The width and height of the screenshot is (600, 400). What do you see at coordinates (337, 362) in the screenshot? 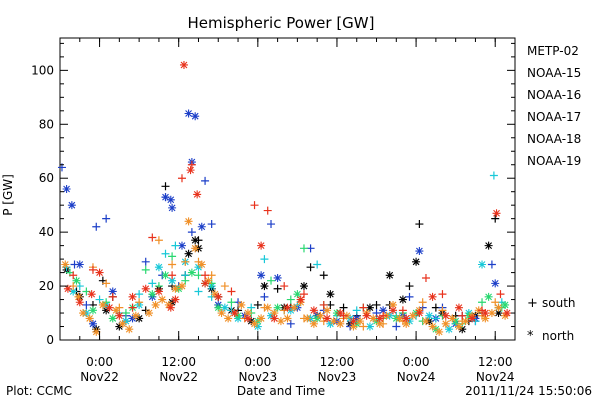
I see `x-tick-time: 12:00` at bounding box center [337, 362].